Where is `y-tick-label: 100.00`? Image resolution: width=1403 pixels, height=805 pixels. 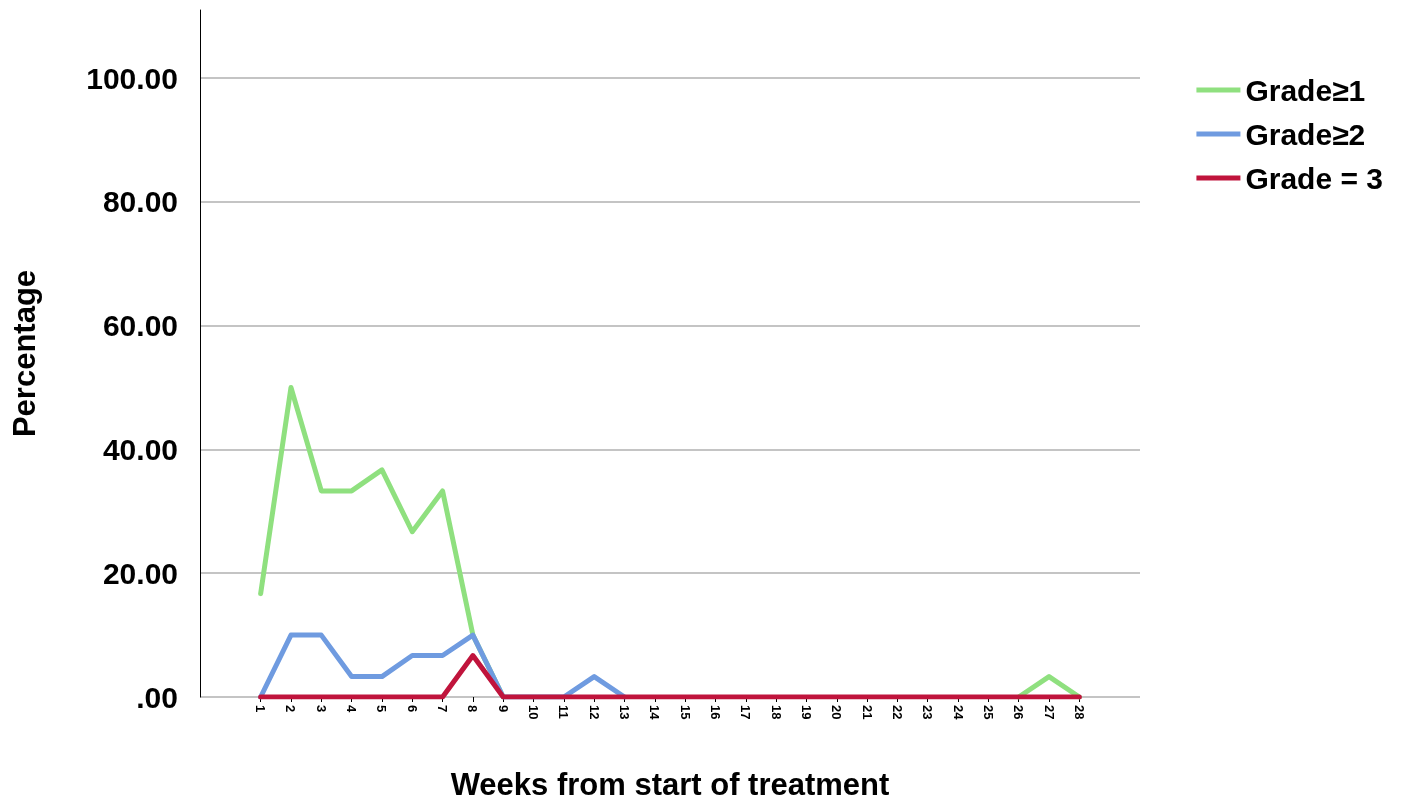
y-tick-label: 100.00 is located at coordinates (132, 78).